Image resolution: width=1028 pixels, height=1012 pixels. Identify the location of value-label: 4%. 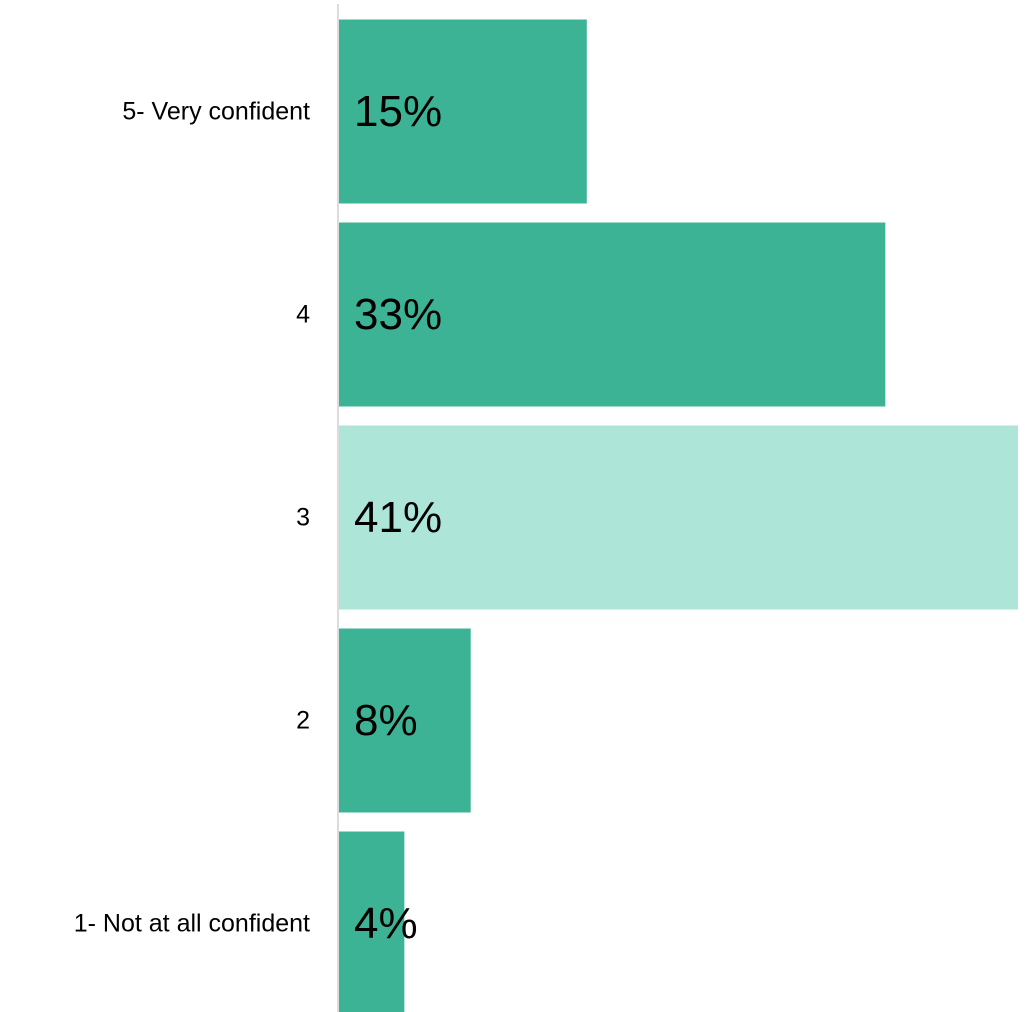
(386, 923).